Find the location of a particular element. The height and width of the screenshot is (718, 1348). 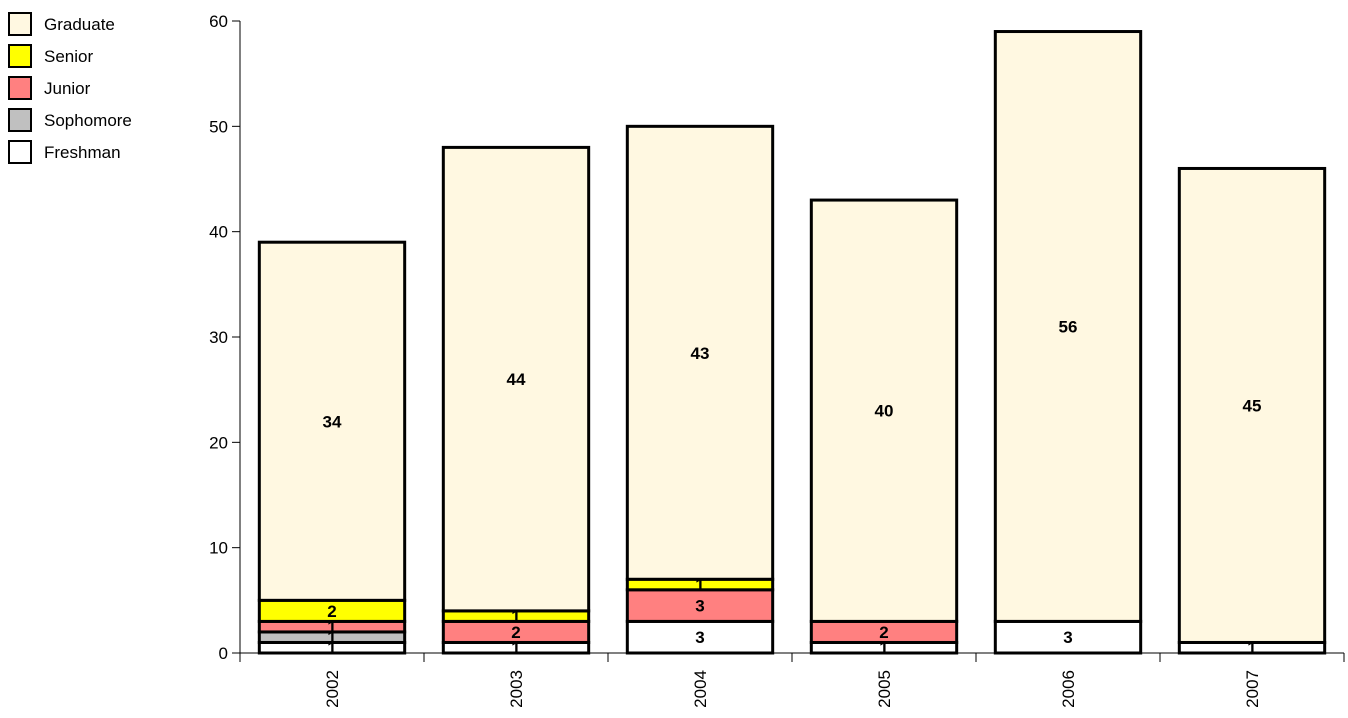

legend-item-freshman: Freshman is located at coordinates (70, 152).